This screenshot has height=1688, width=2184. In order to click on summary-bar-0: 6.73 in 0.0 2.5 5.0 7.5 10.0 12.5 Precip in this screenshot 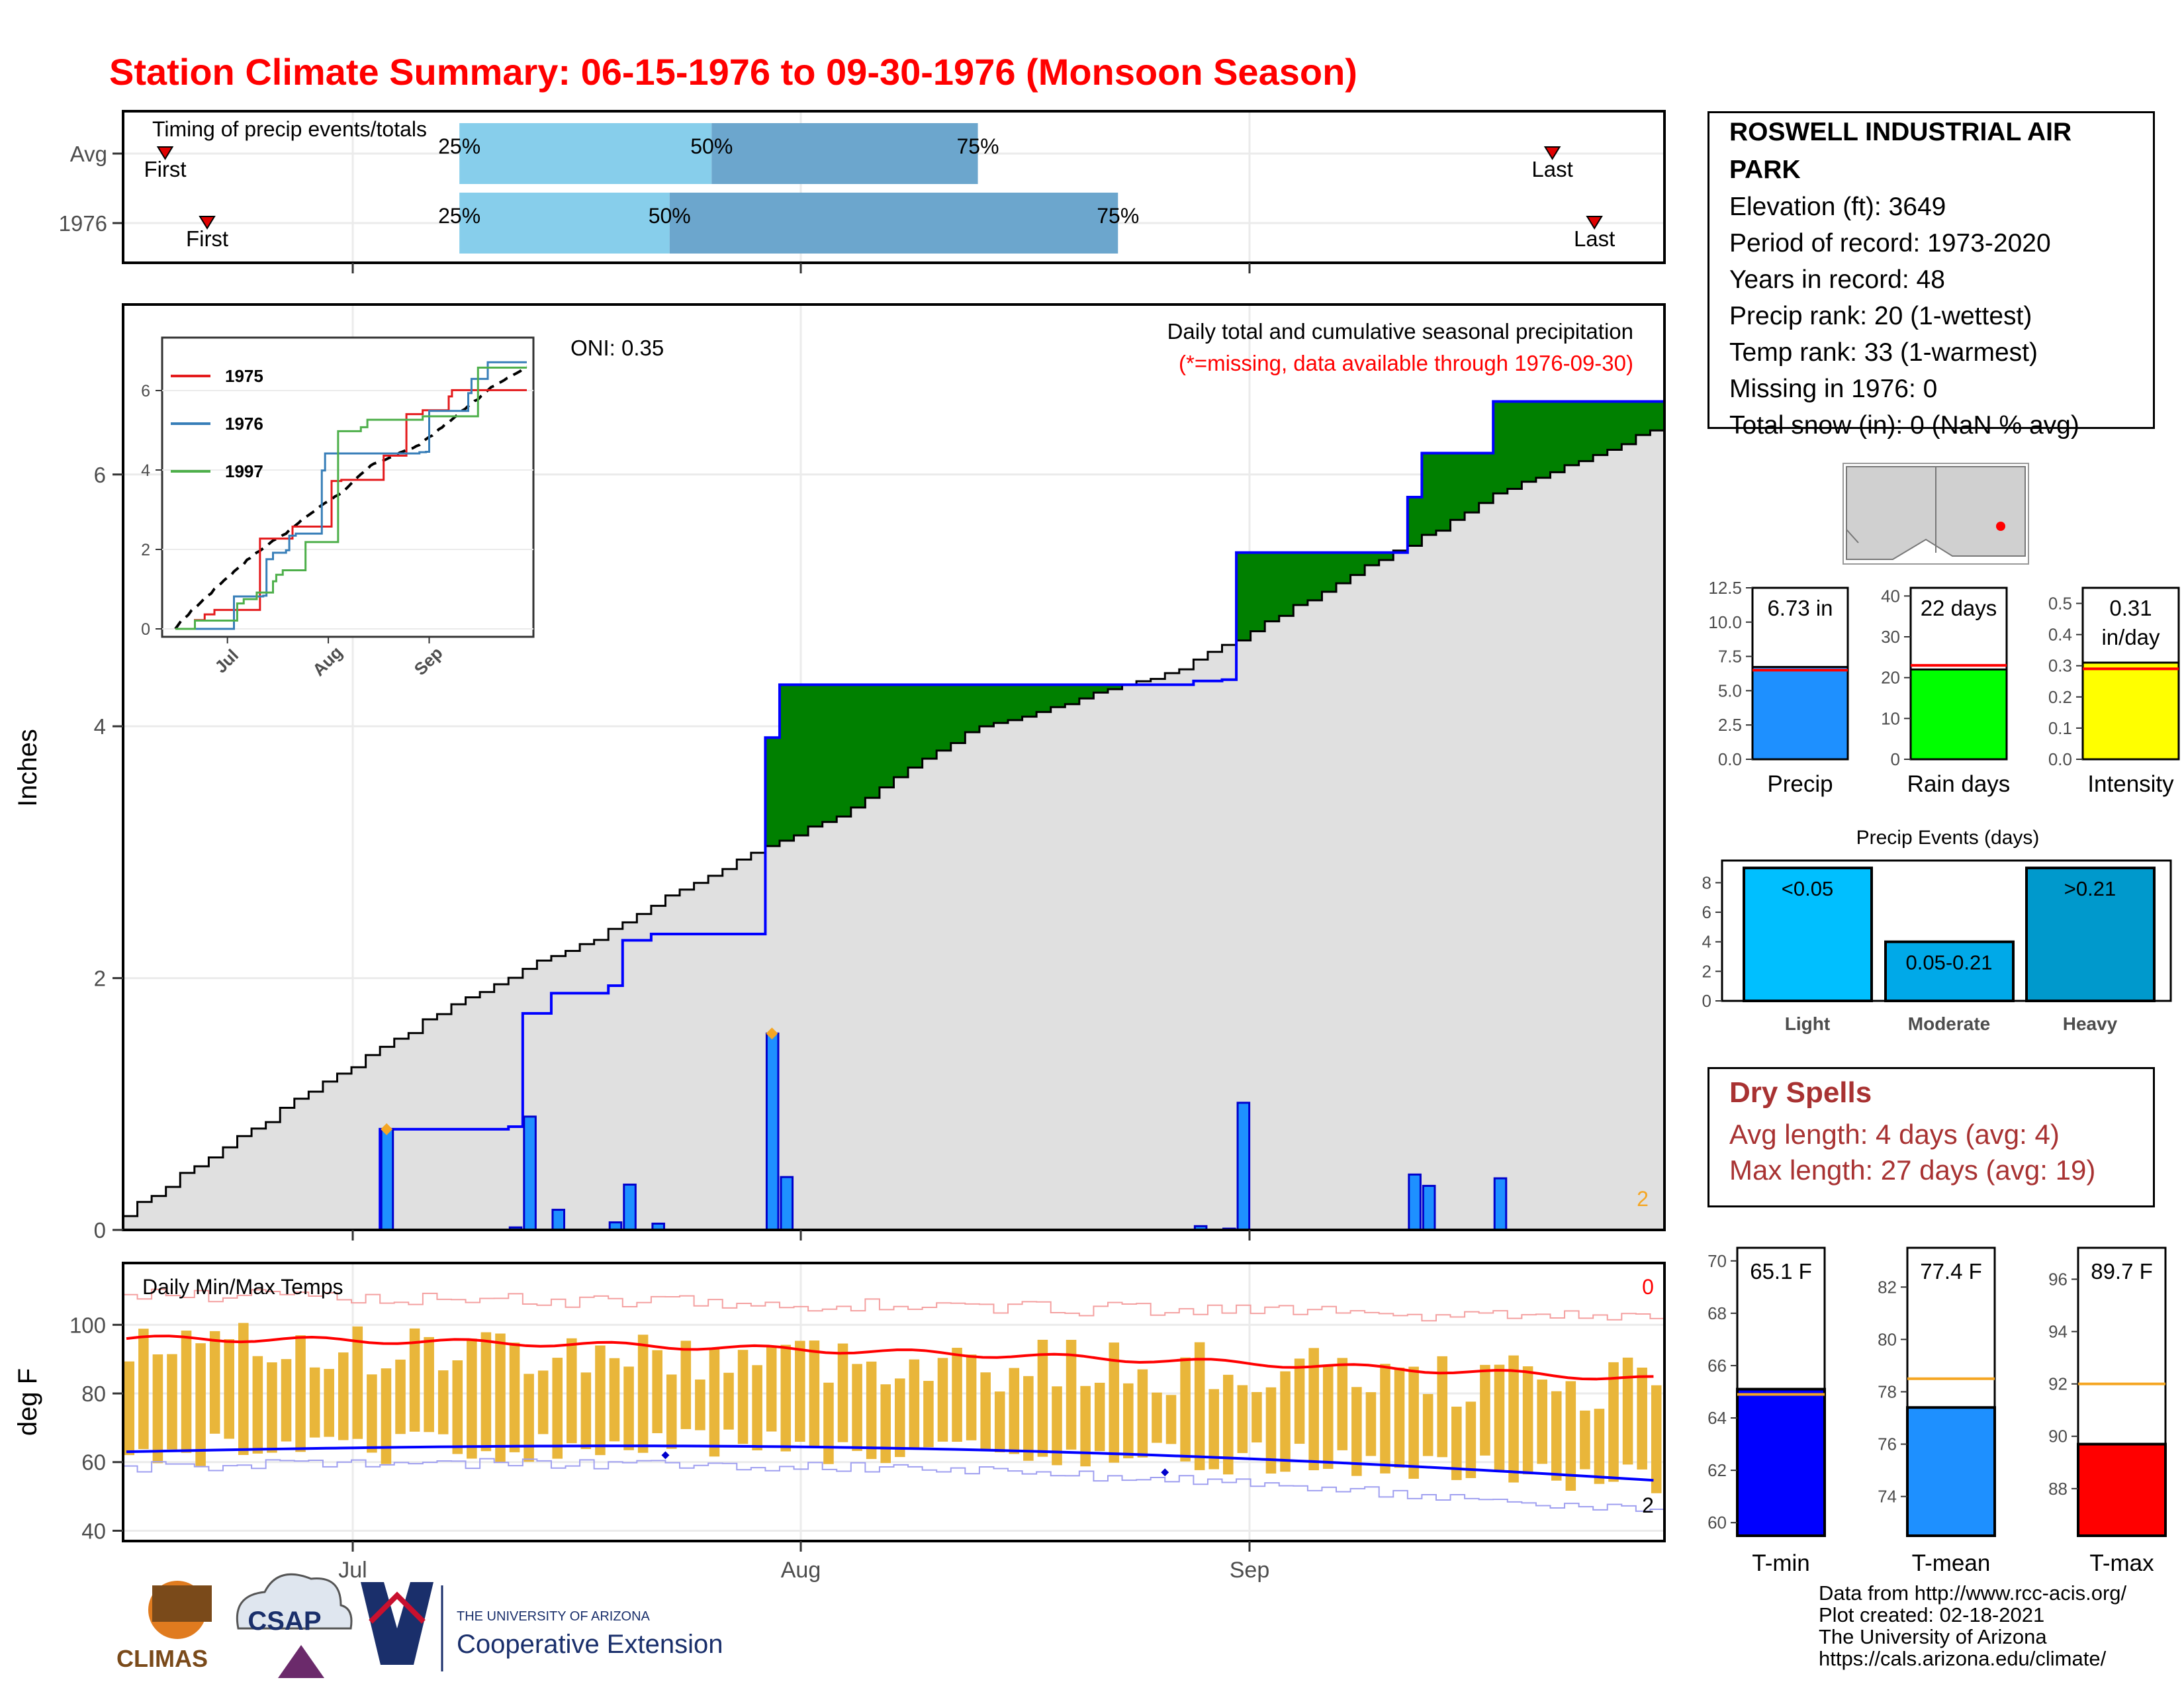, I will do `click(1778, 687)`.